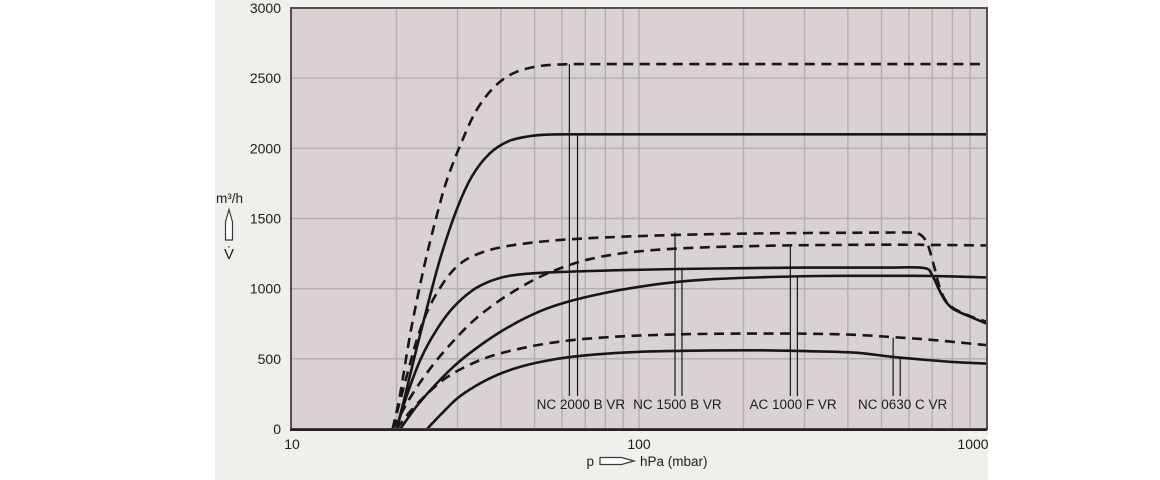 The image size is (1160, 480). I want to click on x-axis-prefix: p, so click(590, 461).